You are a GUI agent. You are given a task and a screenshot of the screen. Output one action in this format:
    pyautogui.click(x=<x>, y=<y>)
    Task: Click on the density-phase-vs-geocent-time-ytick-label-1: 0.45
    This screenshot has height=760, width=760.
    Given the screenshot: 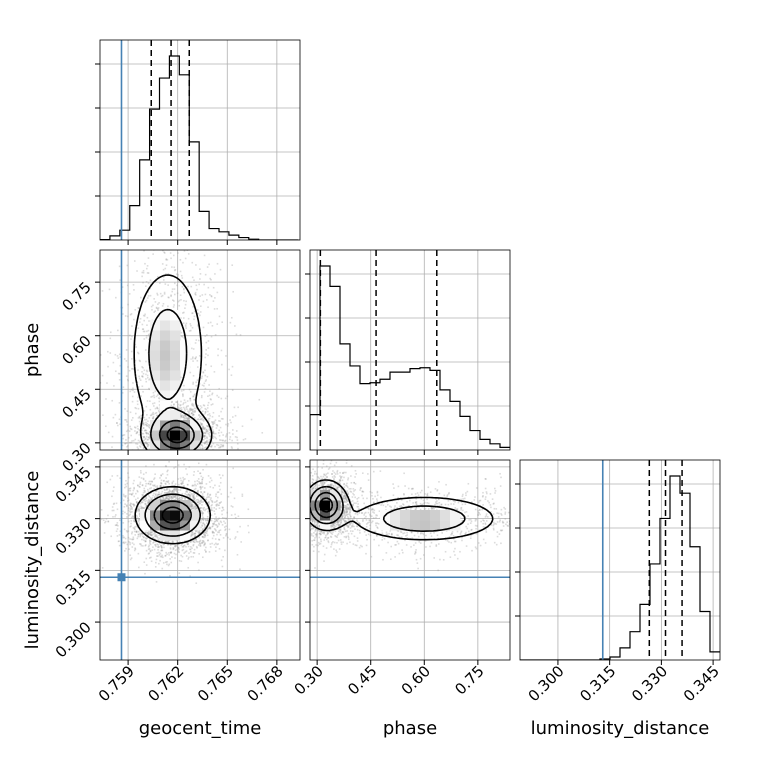 What is the action you would take?
    pyautogui.click(x=76, y=403)
    